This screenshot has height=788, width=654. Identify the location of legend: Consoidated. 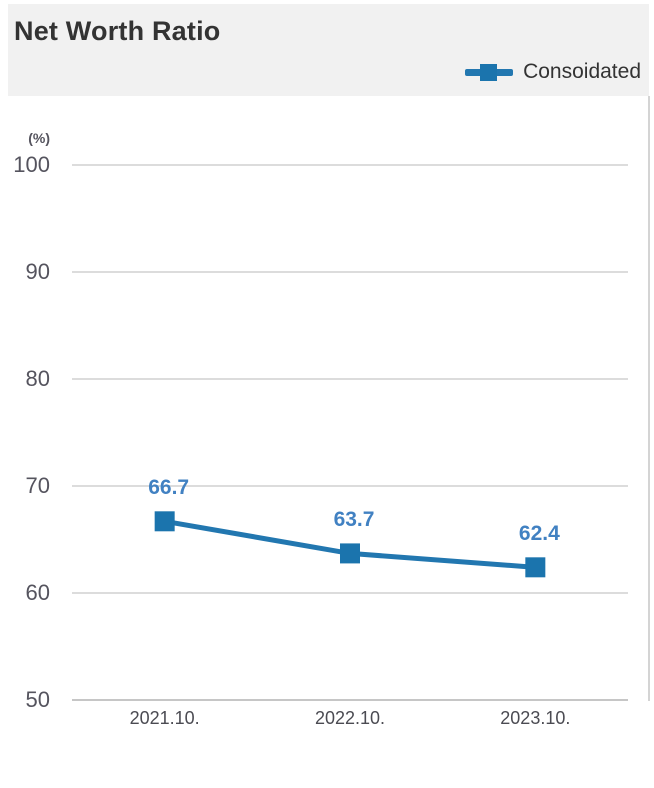
(553, 72).